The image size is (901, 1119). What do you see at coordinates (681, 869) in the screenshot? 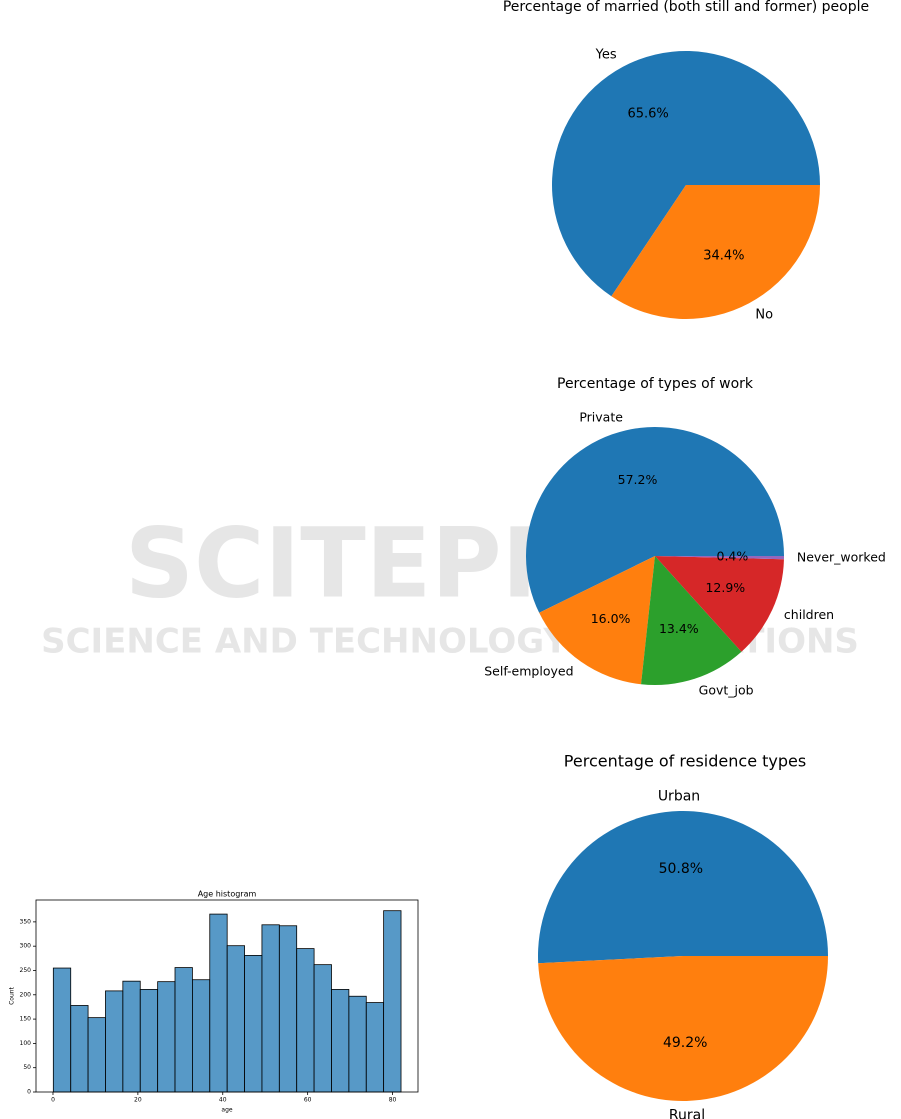
I see `slice-percent: 50.8%` at bounding box center [681, 869].